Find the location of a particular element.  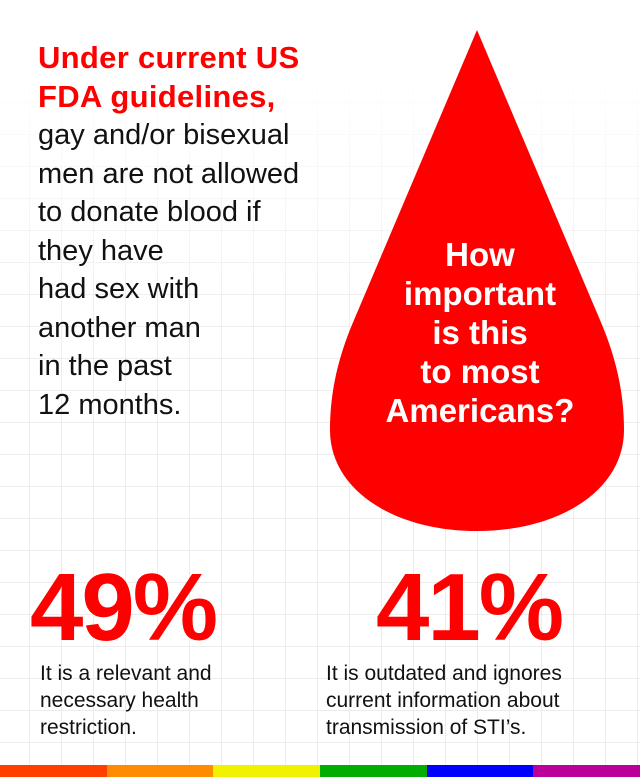

body-line: they have is located at coordinates (101, 250).